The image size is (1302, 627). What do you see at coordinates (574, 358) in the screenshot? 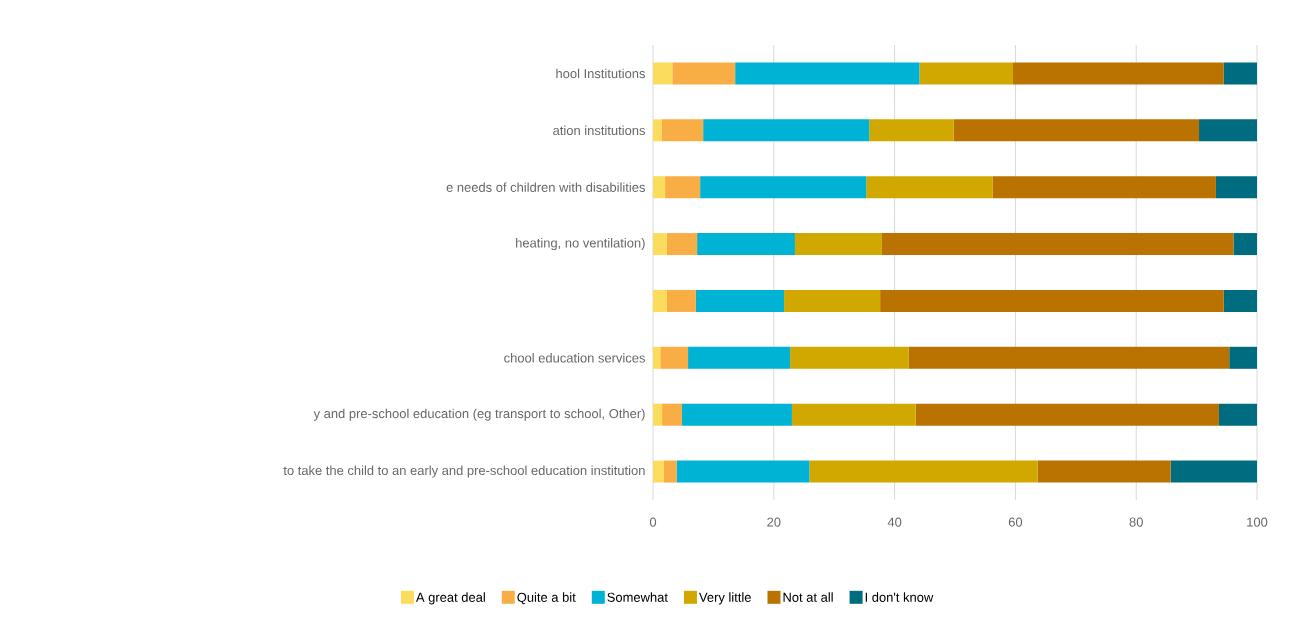
I see `y-tick-label: chool education services` at bounding box center [574, 358].